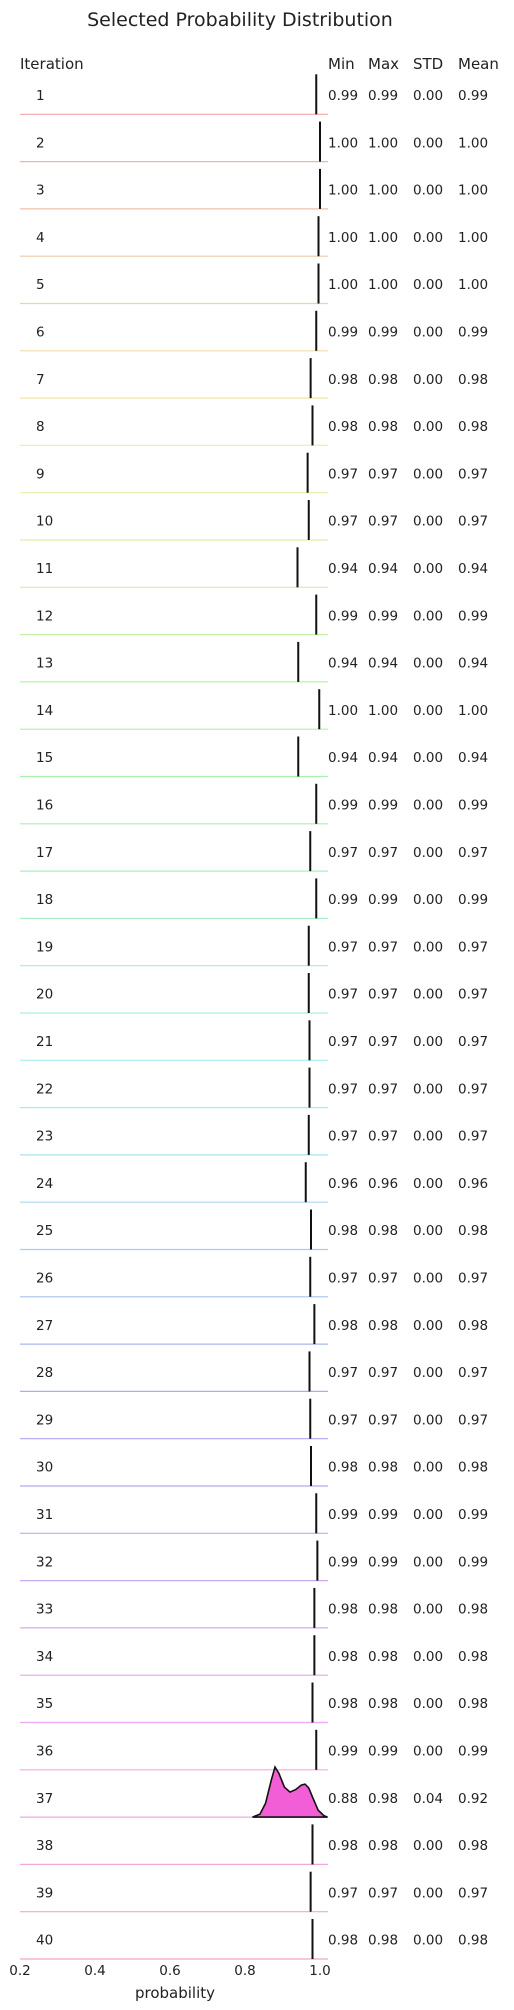  Describe the element at coordinates (244, 1971) in the screenshot. I see `x-tick-label: 0.8` at that location.